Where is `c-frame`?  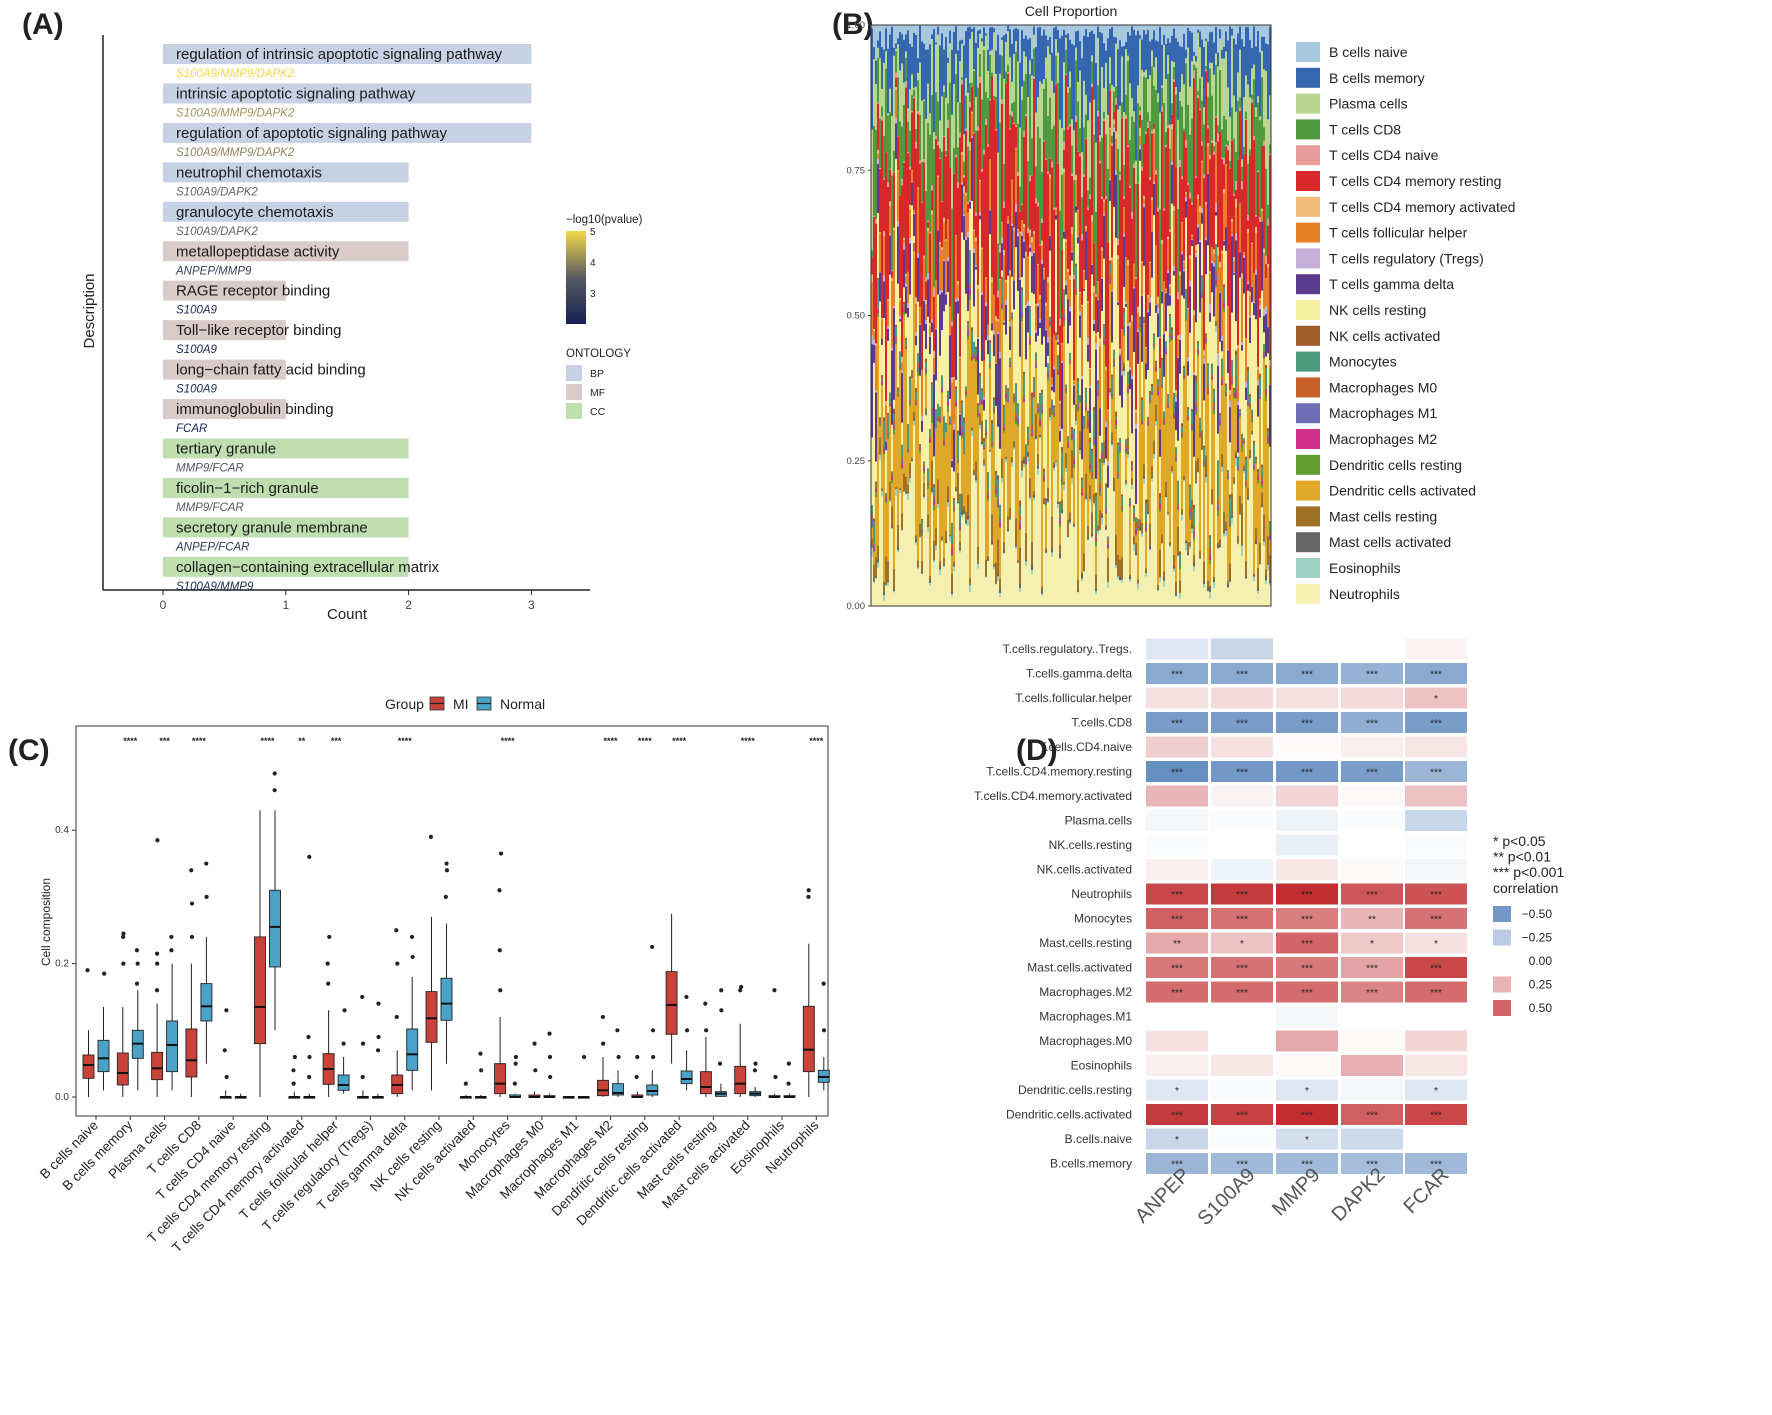
c-frame is located at coordinates (452, 921).